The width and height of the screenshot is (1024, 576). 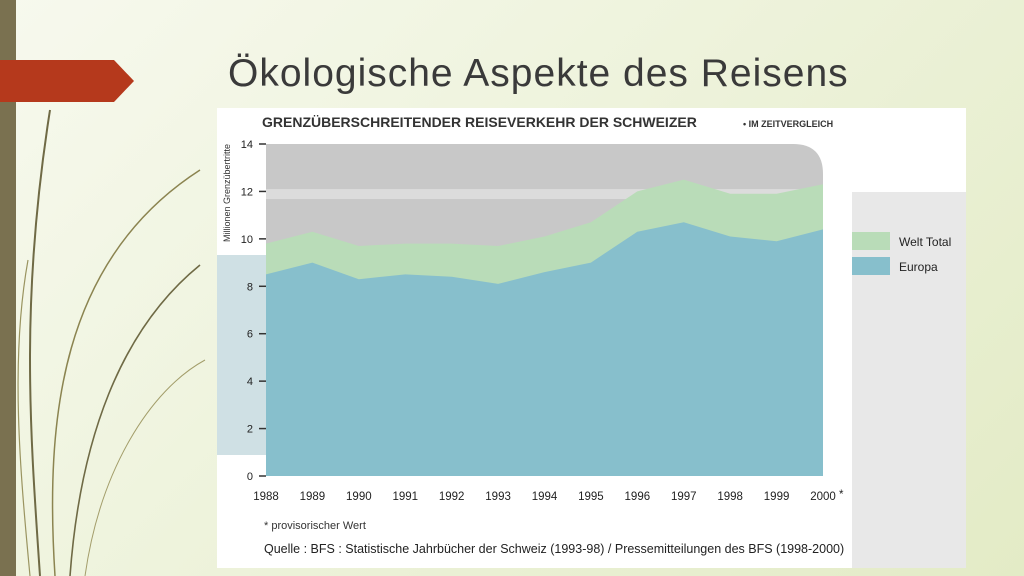 What do you see at coordinates (250, 287) in the screenshot?
I see `y-tick-label: 8` at bounding box center [250, 287].